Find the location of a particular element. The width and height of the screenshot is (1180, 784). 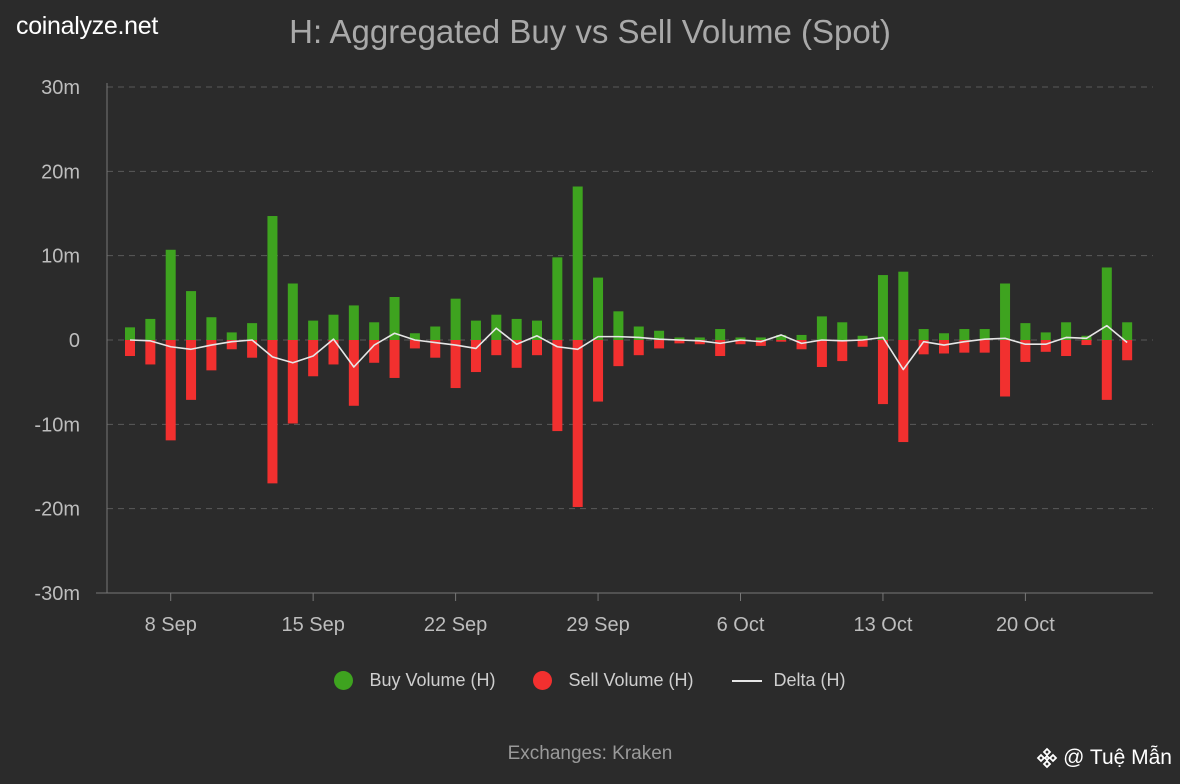

delta-series-line is located at coordinates (628, 347).